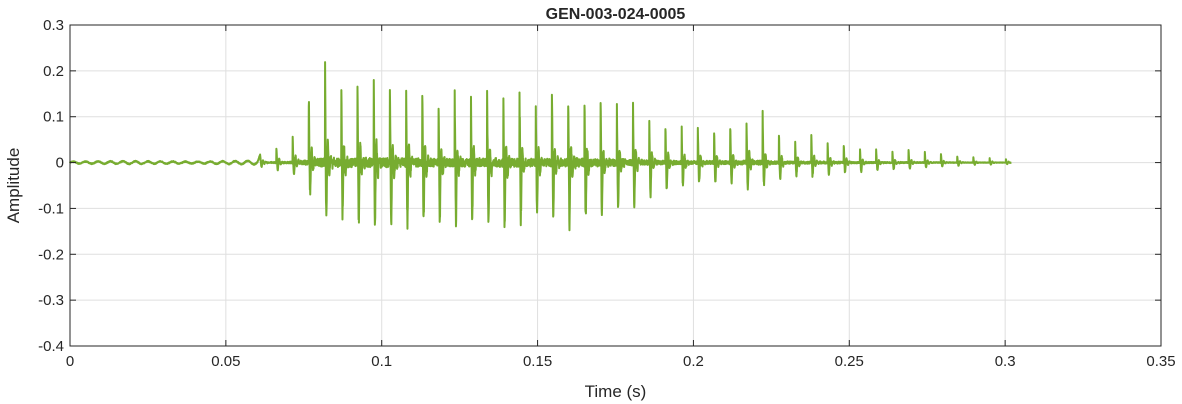 This screenshot has width=1182, height=404. I want to click on y-tick-label: -0.1, so click(51, 208).